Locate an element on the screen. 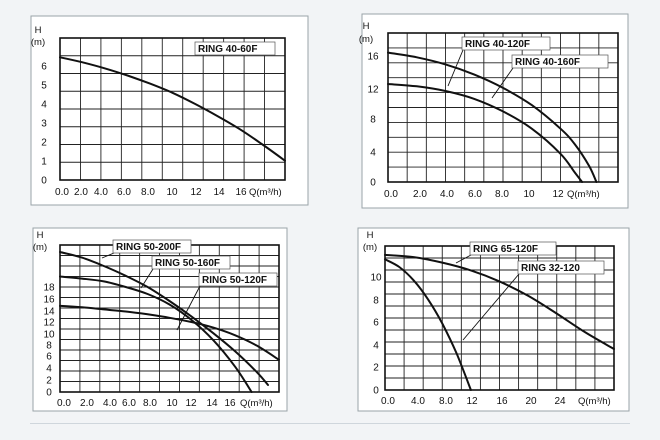 This screenshot has width=660, height=440. y-tick-label: 18 is located at coordinates (49, 288).